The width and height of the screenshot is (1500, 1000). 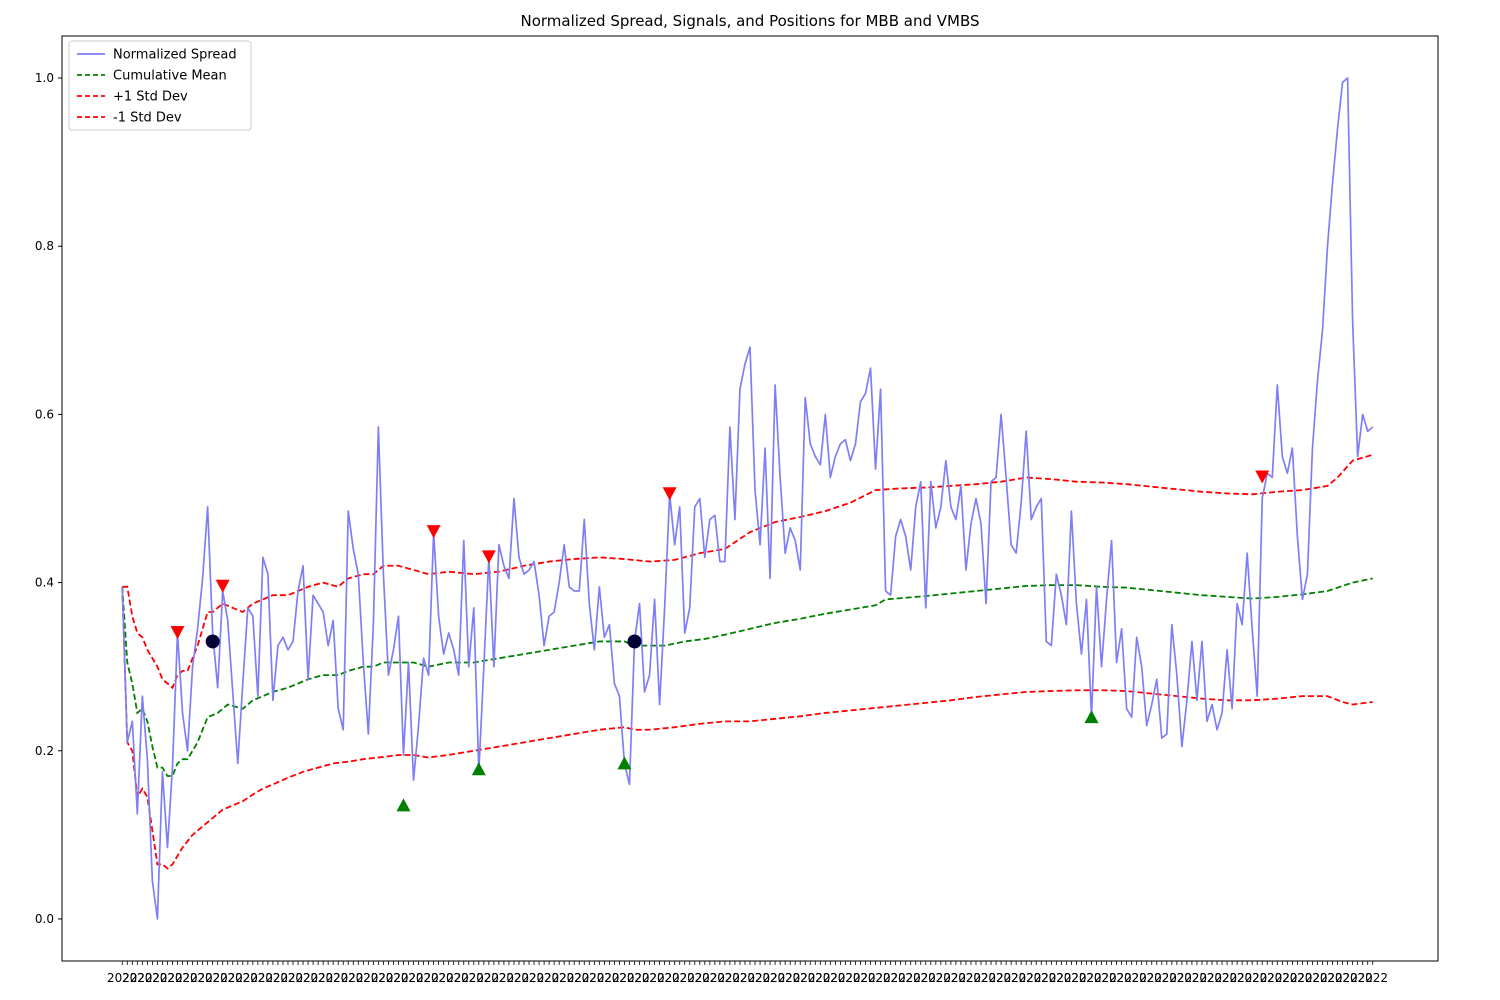 What do you see at coordinates (44, 246) in the screenshot?
I see `y-tick-label: 0.8` at bounding box center [44, 246].